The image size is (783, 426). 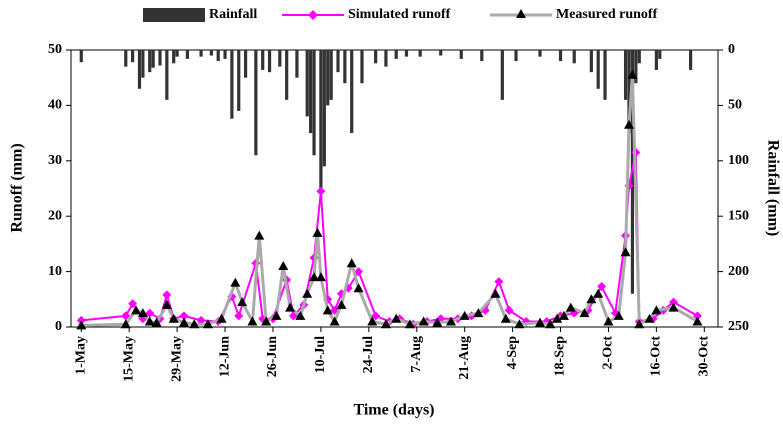 What do you see at coordinates (735, 105) in the screenshot?
I see `y2-tick-label: 50` at bounding box center [735, 105].